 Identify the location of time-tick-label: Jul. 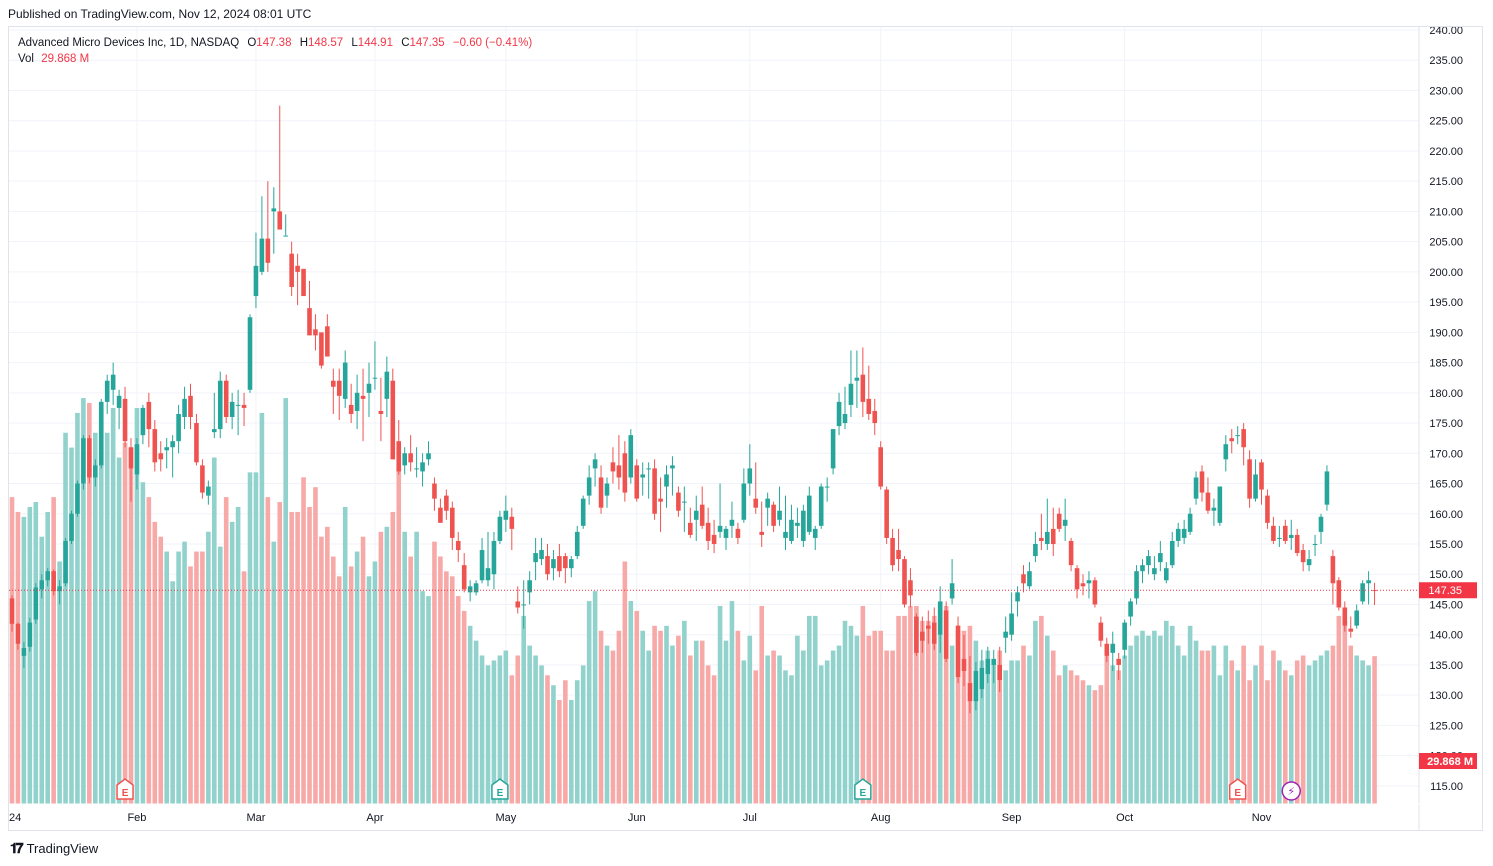
(750, 818).